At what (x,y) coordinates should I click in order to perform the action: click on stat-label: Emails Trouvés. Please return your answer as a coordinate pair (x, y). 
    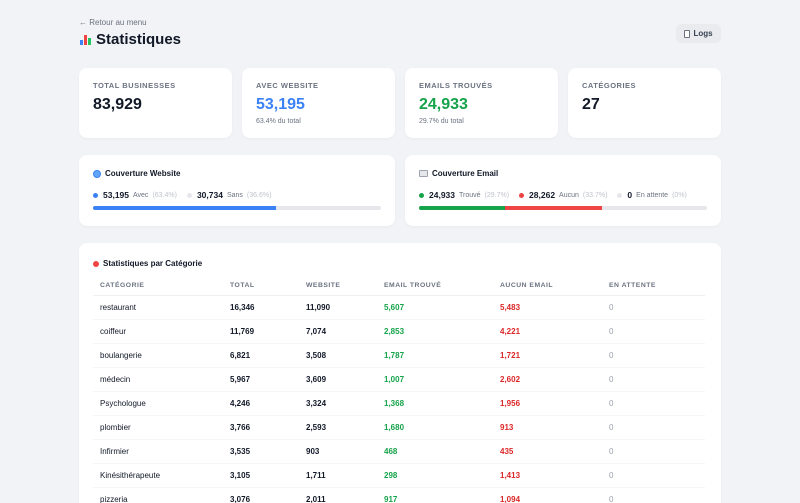
    Looking at the image, I should click on (456, 85).